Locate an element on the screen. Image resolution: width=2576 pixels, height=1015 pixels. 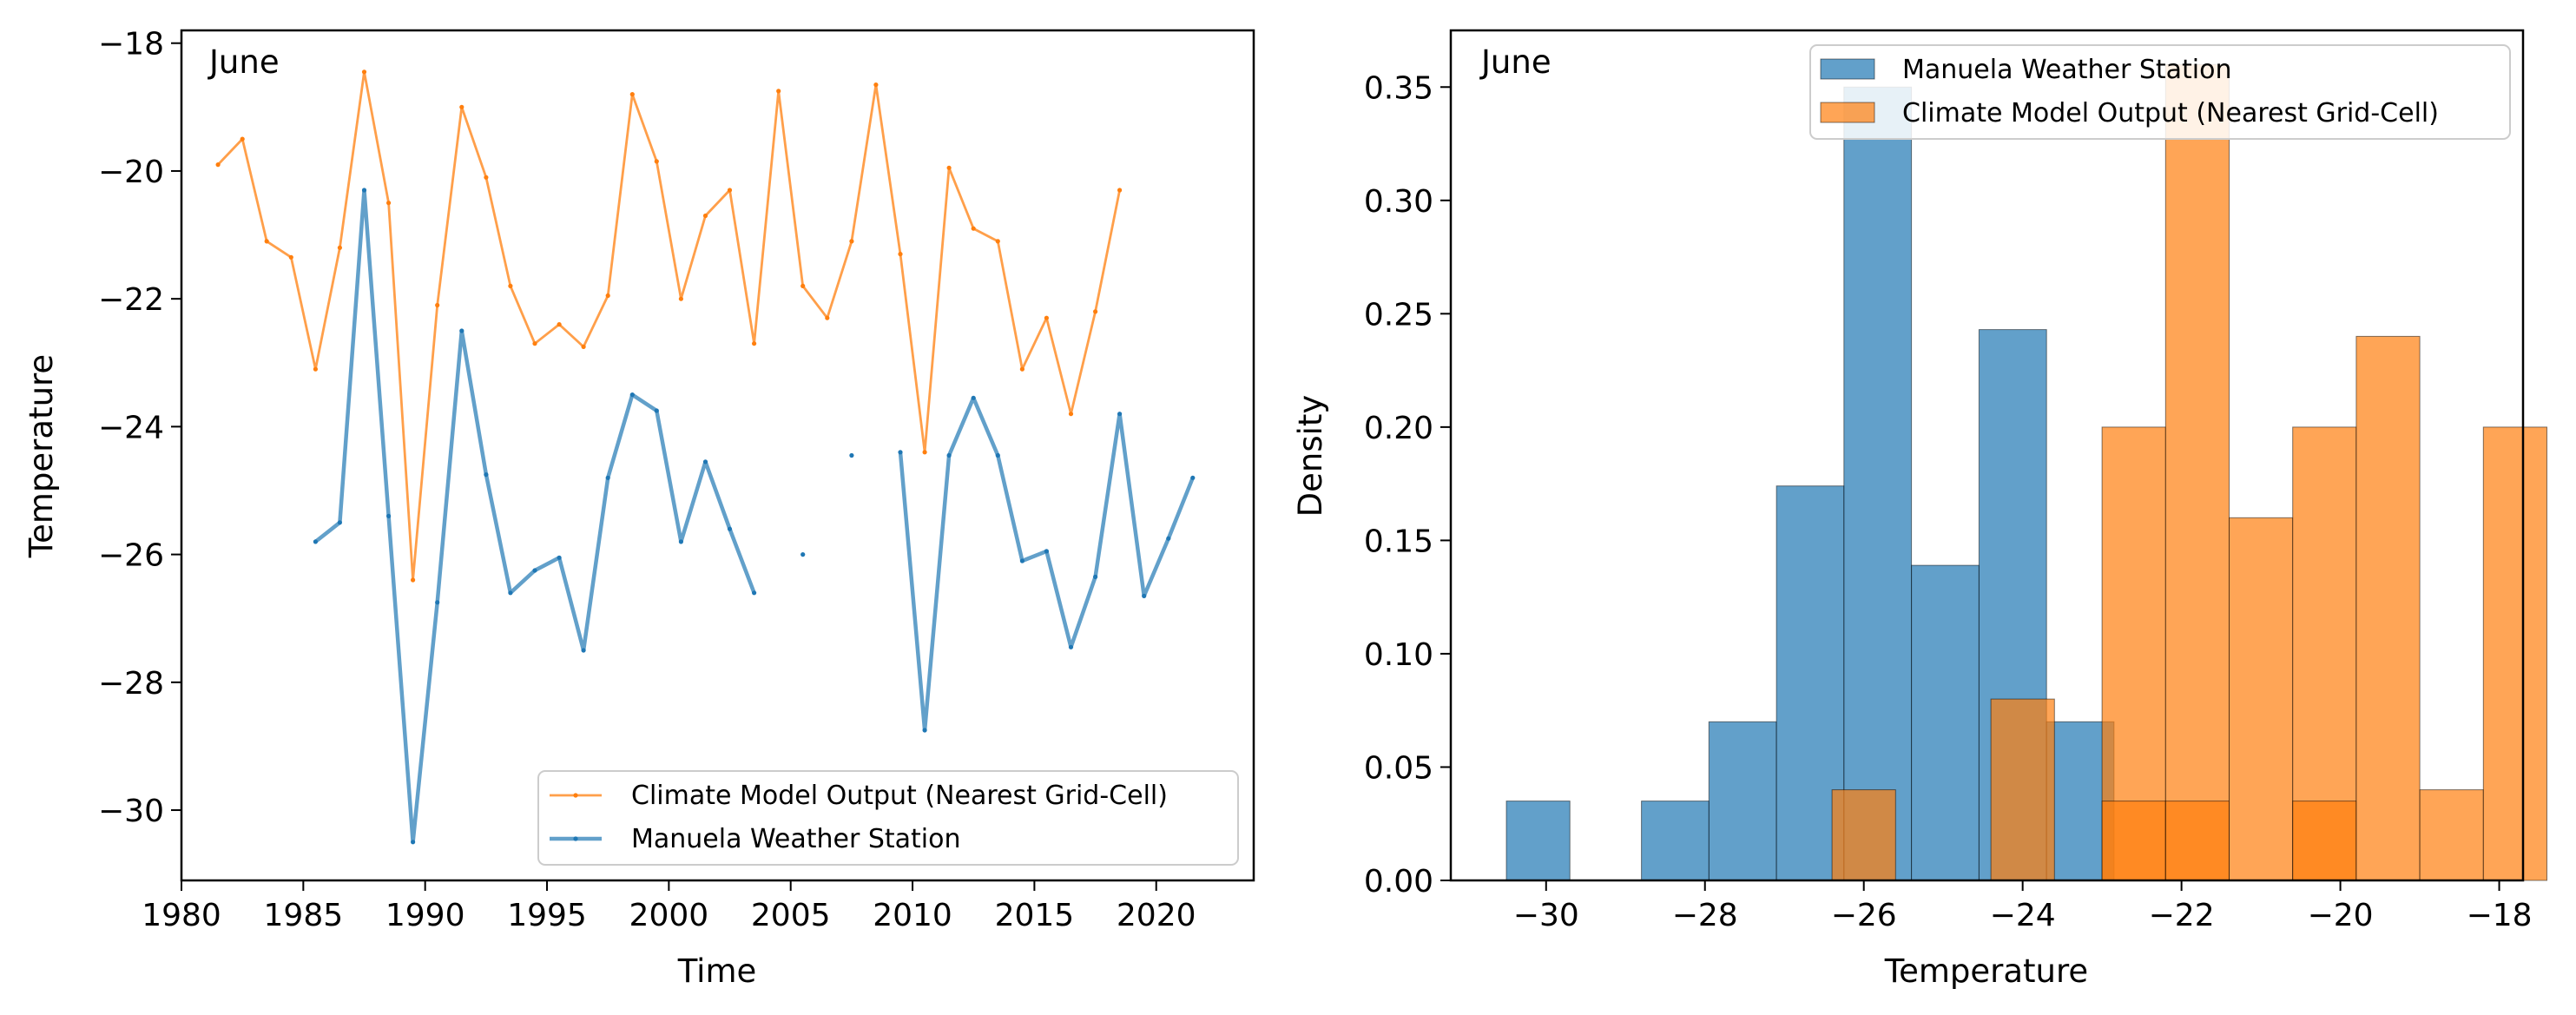
right-y-tick-label: 0.30 is located at coordinates (1398, 202).